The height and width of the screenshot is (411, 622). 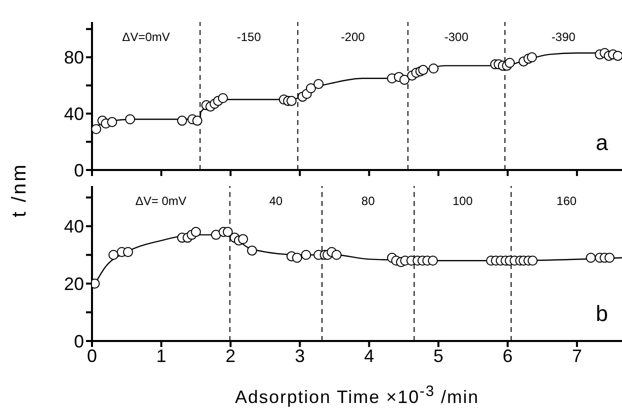 What do you see at coordinates (463, 201) in the screenshot?
I see `annotation: 100` at bounding box center [463, 201].